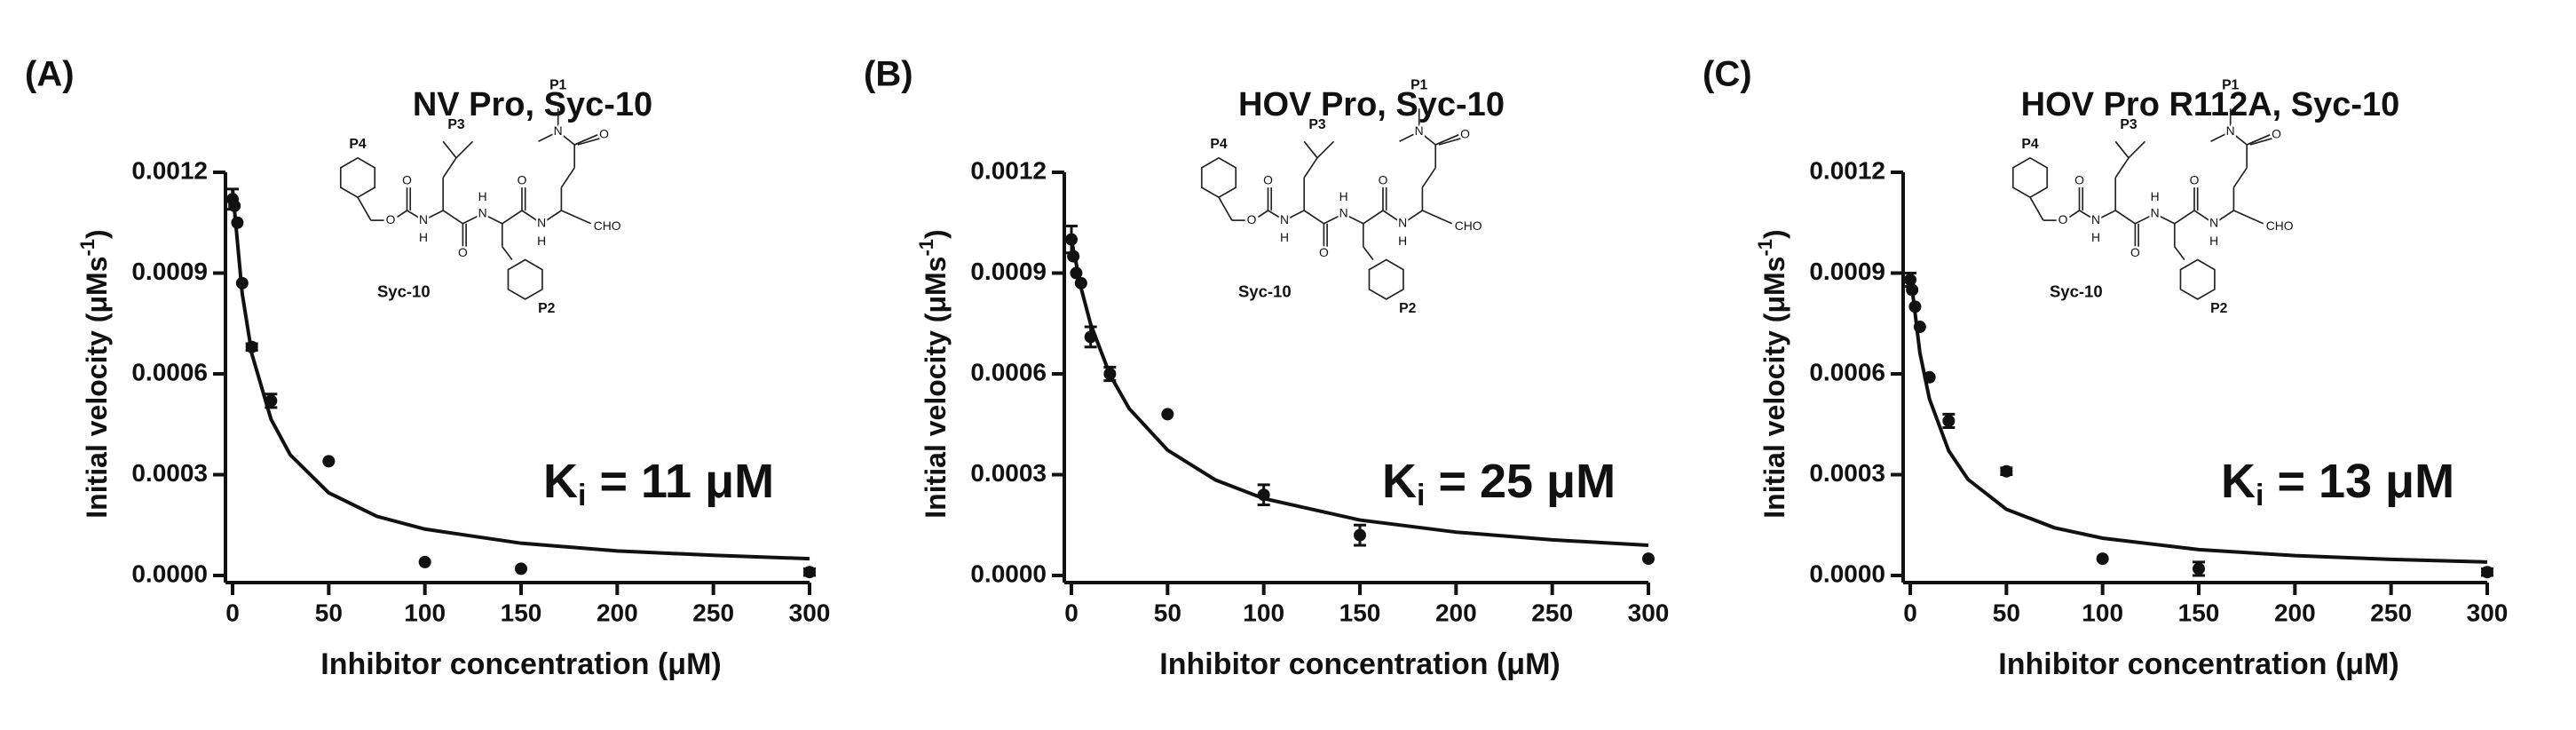 This screenshot has height=730, width=2576. Describe the element at coordinates (532, 104) in the screenshot. I see `chart-title: NV Pro, Syc-10` at that location.